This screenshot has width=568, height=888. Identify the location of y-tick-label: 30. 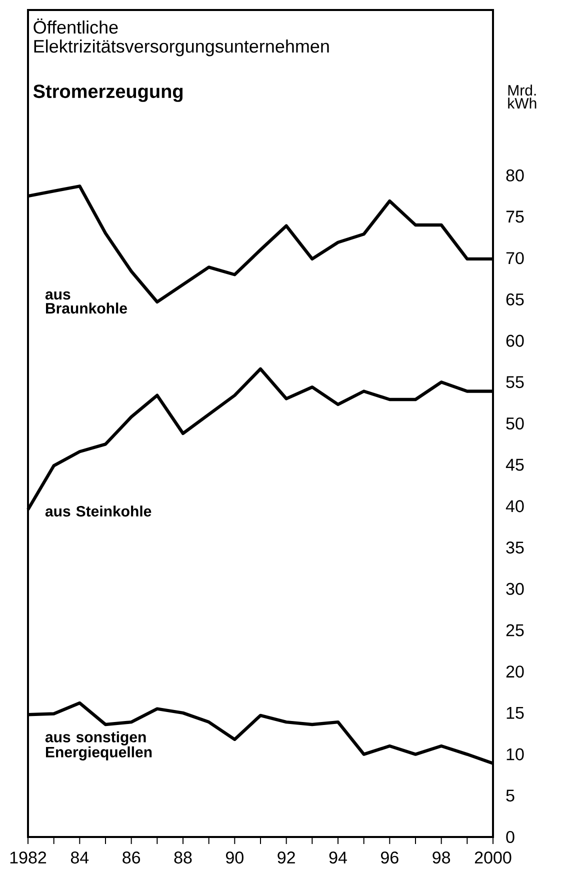
(515, 588).